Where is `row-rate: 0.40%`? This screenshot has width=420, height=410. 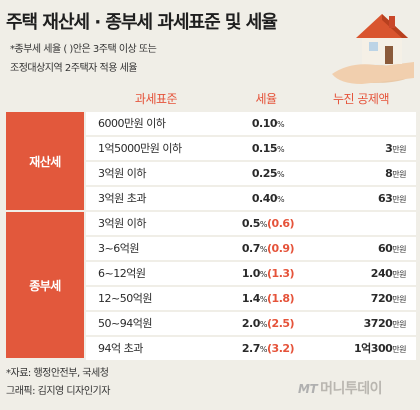
row-rate: 0.40% is located at coordinates (268, 198).